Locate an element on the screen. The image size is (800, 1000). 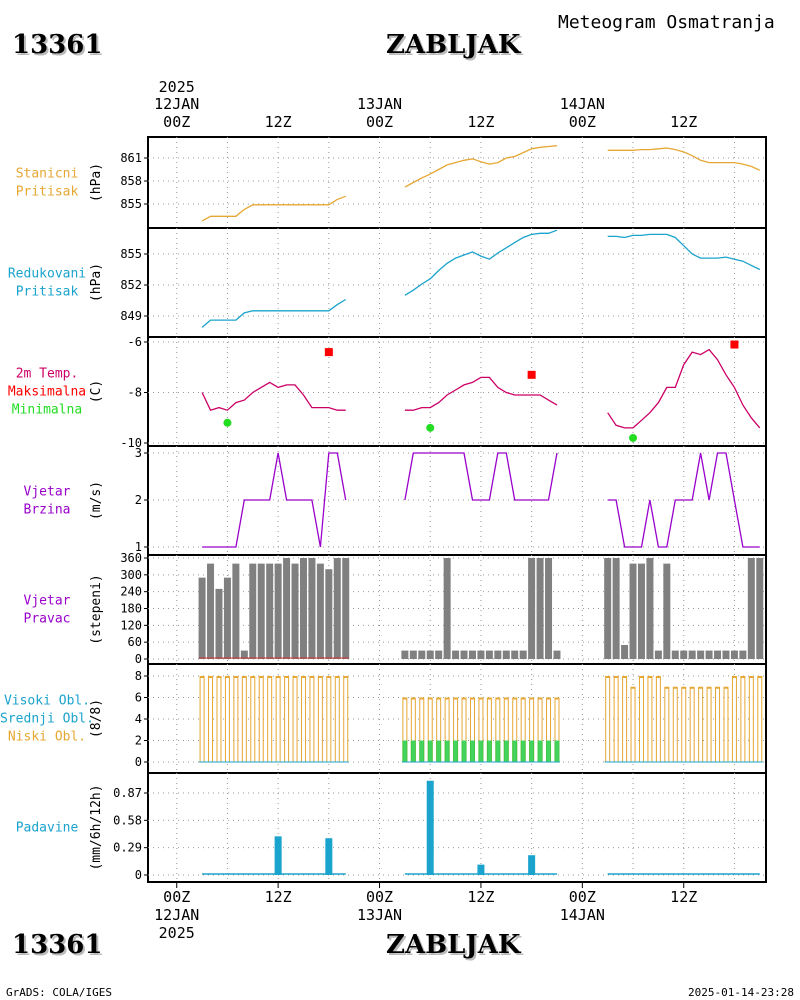
series-line-temperature is located at coordinates (481, 393).